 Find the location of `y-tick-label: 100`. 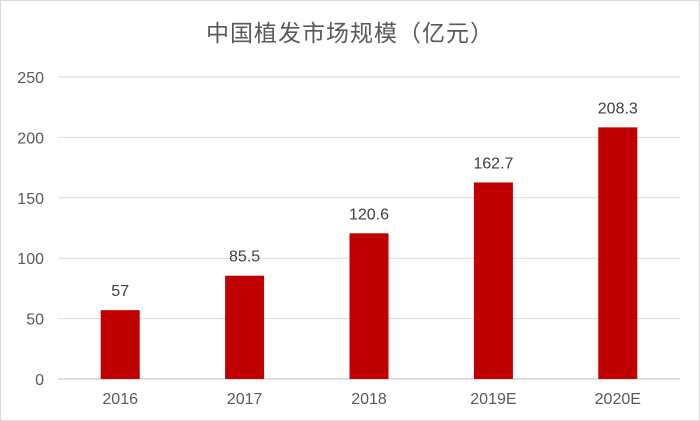

y-tick-label: 100 is located at coordinates (30, 259).